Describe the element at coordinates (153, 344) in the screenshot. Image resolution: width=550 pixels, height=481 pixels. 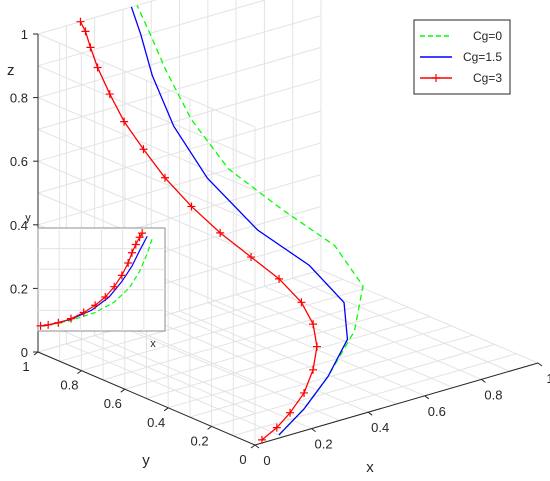
I see `inset-x-label: x` at that location.